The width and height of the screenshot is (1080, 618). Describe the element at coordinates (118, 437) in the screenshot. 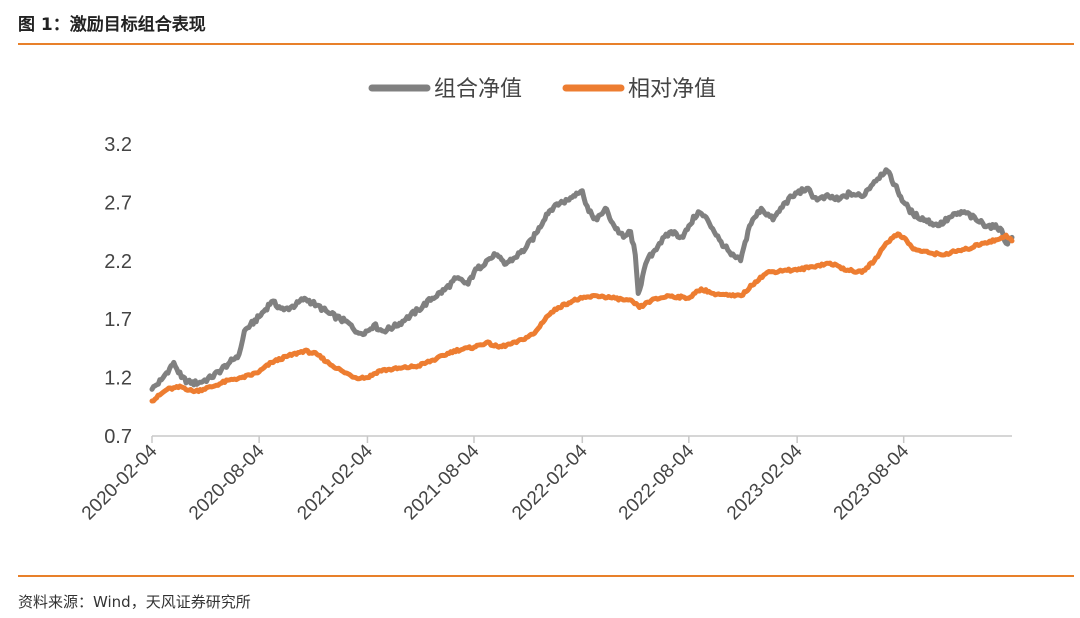

I see `y-tick-label: 0.7` at that location.